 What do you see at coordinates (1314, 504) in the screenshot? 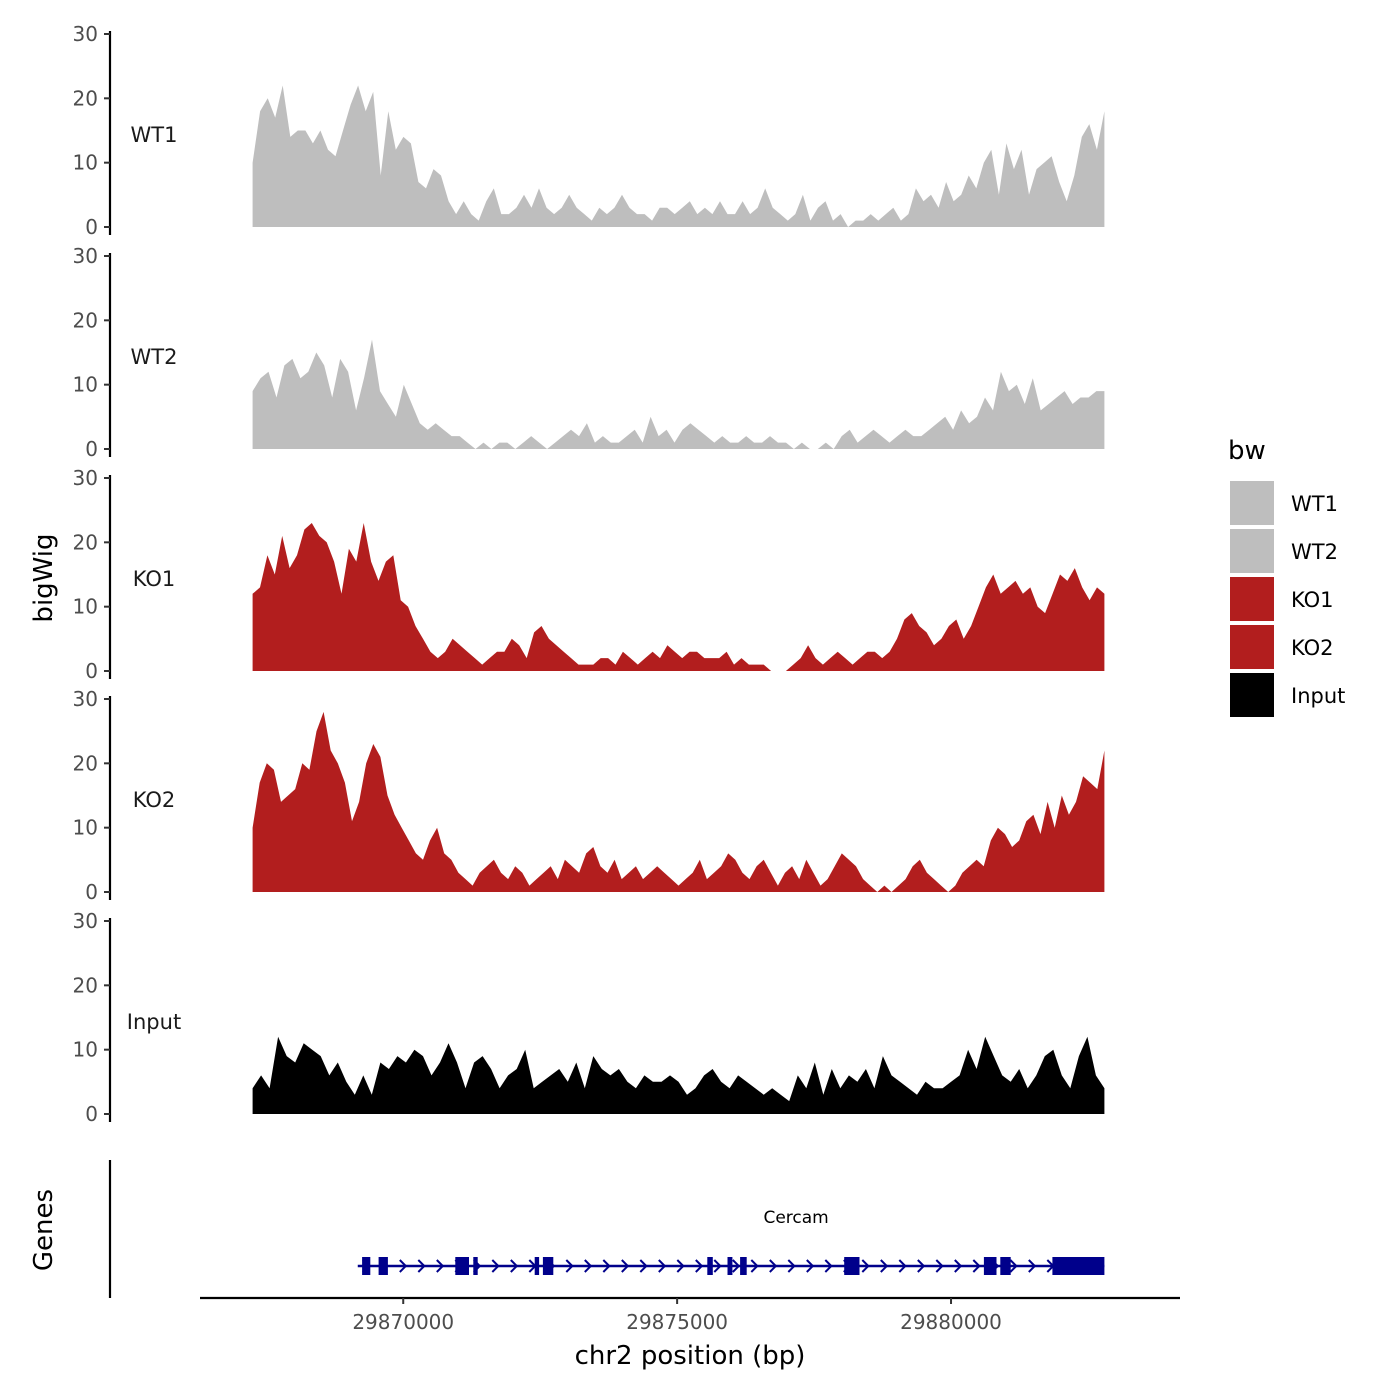
I see `legend-label-wt1: WT1` at bounding box center [1314, 504].